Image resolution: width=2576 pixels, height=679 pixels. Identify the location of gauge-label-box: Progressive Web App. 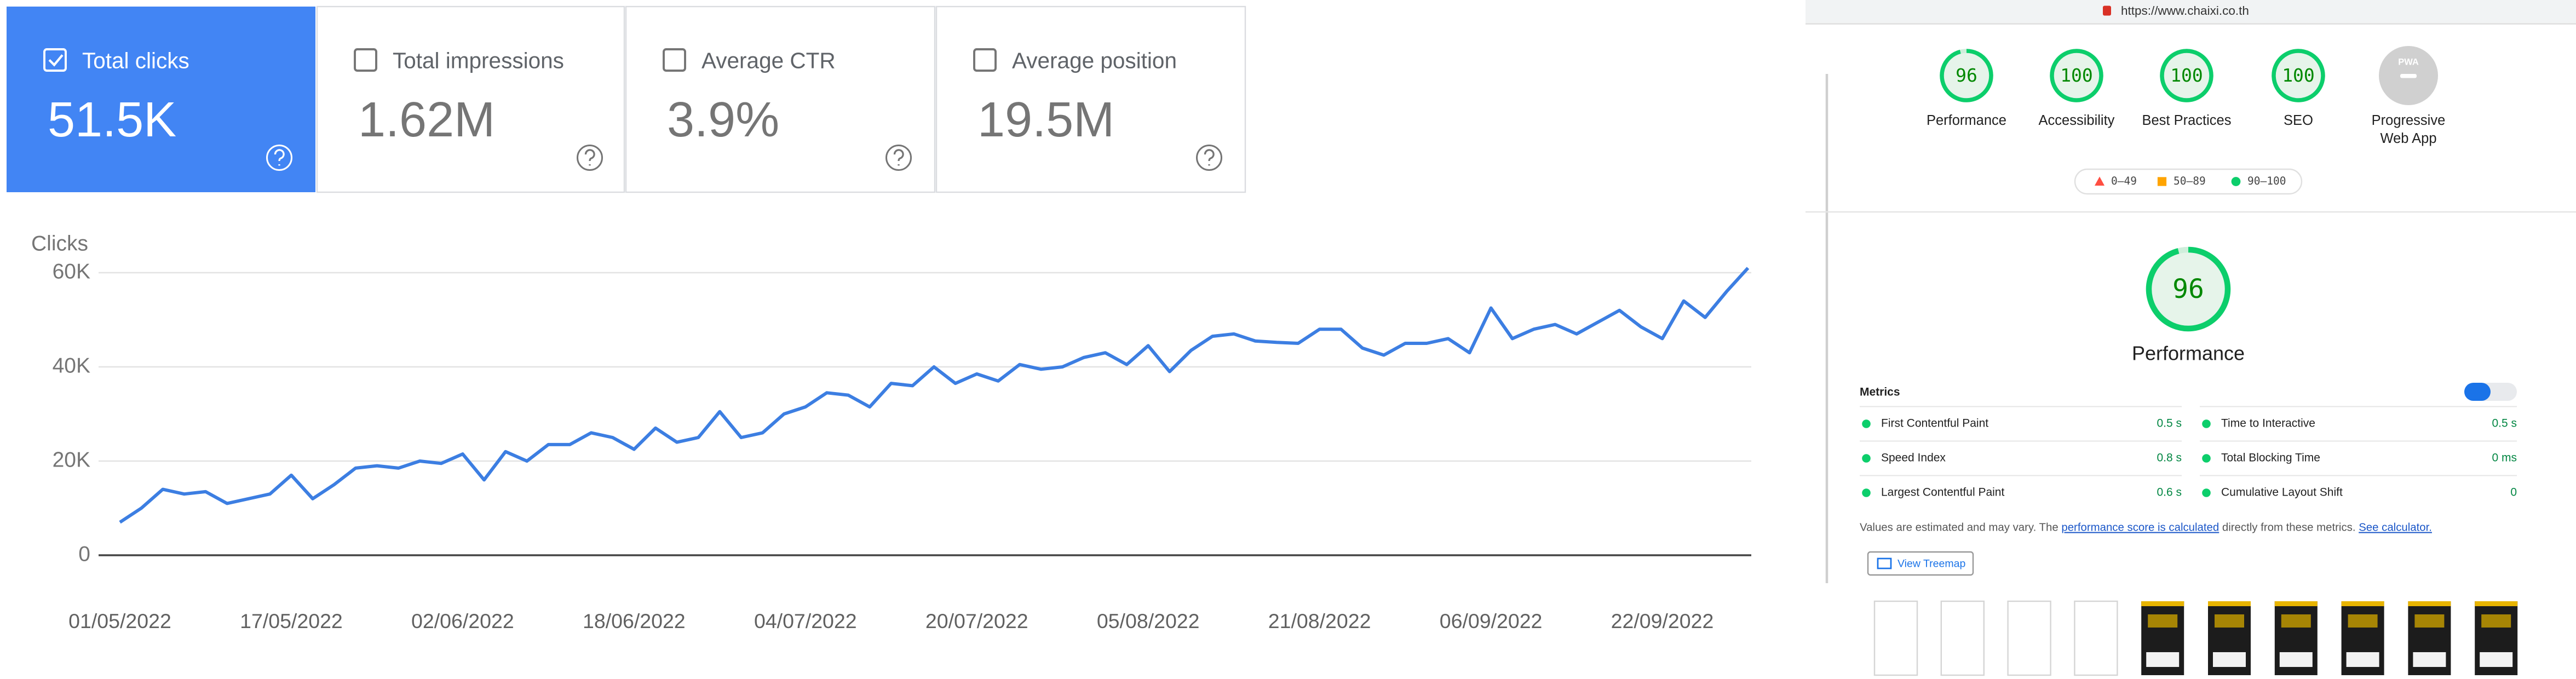
(2409, 129).